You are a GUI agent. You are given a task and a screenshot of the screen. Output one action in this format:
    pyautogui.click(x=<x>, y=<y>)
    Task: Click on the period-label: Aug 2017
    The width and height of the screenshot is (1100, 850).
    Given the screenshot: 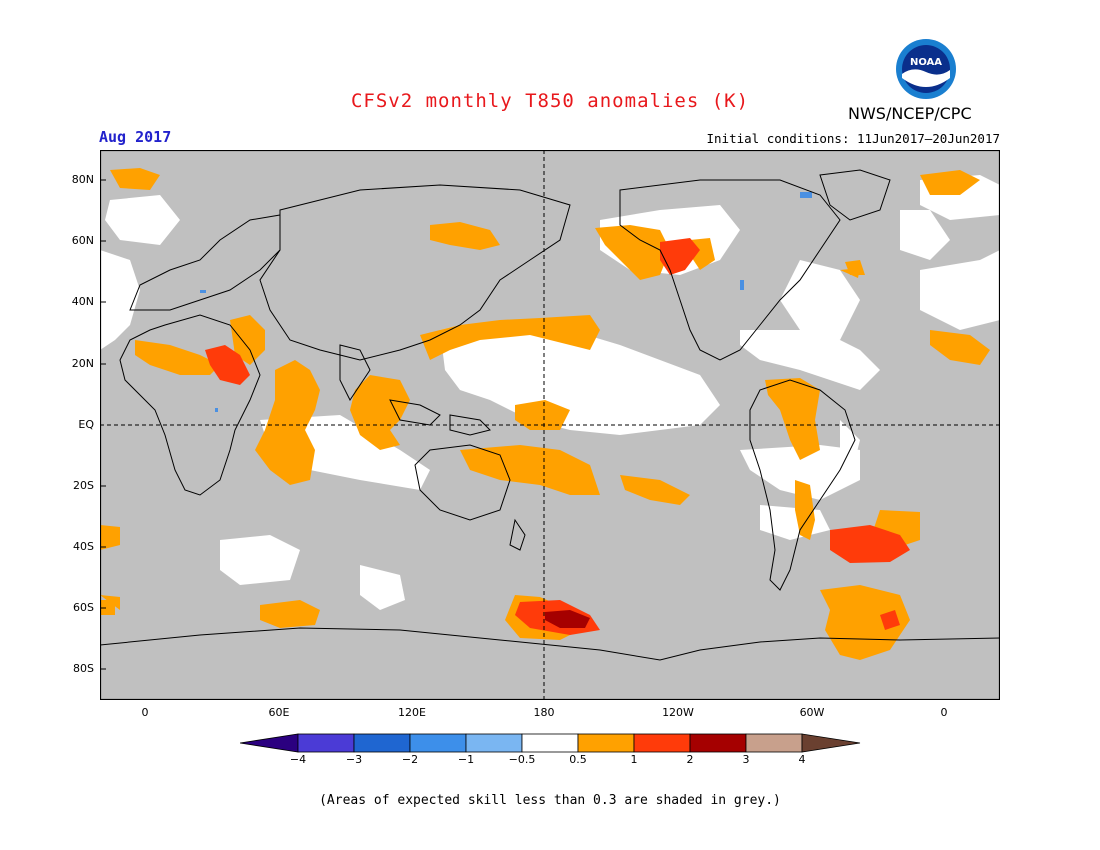 What is the action you would take?
    pyautogui.click(x=135, y=137)
    